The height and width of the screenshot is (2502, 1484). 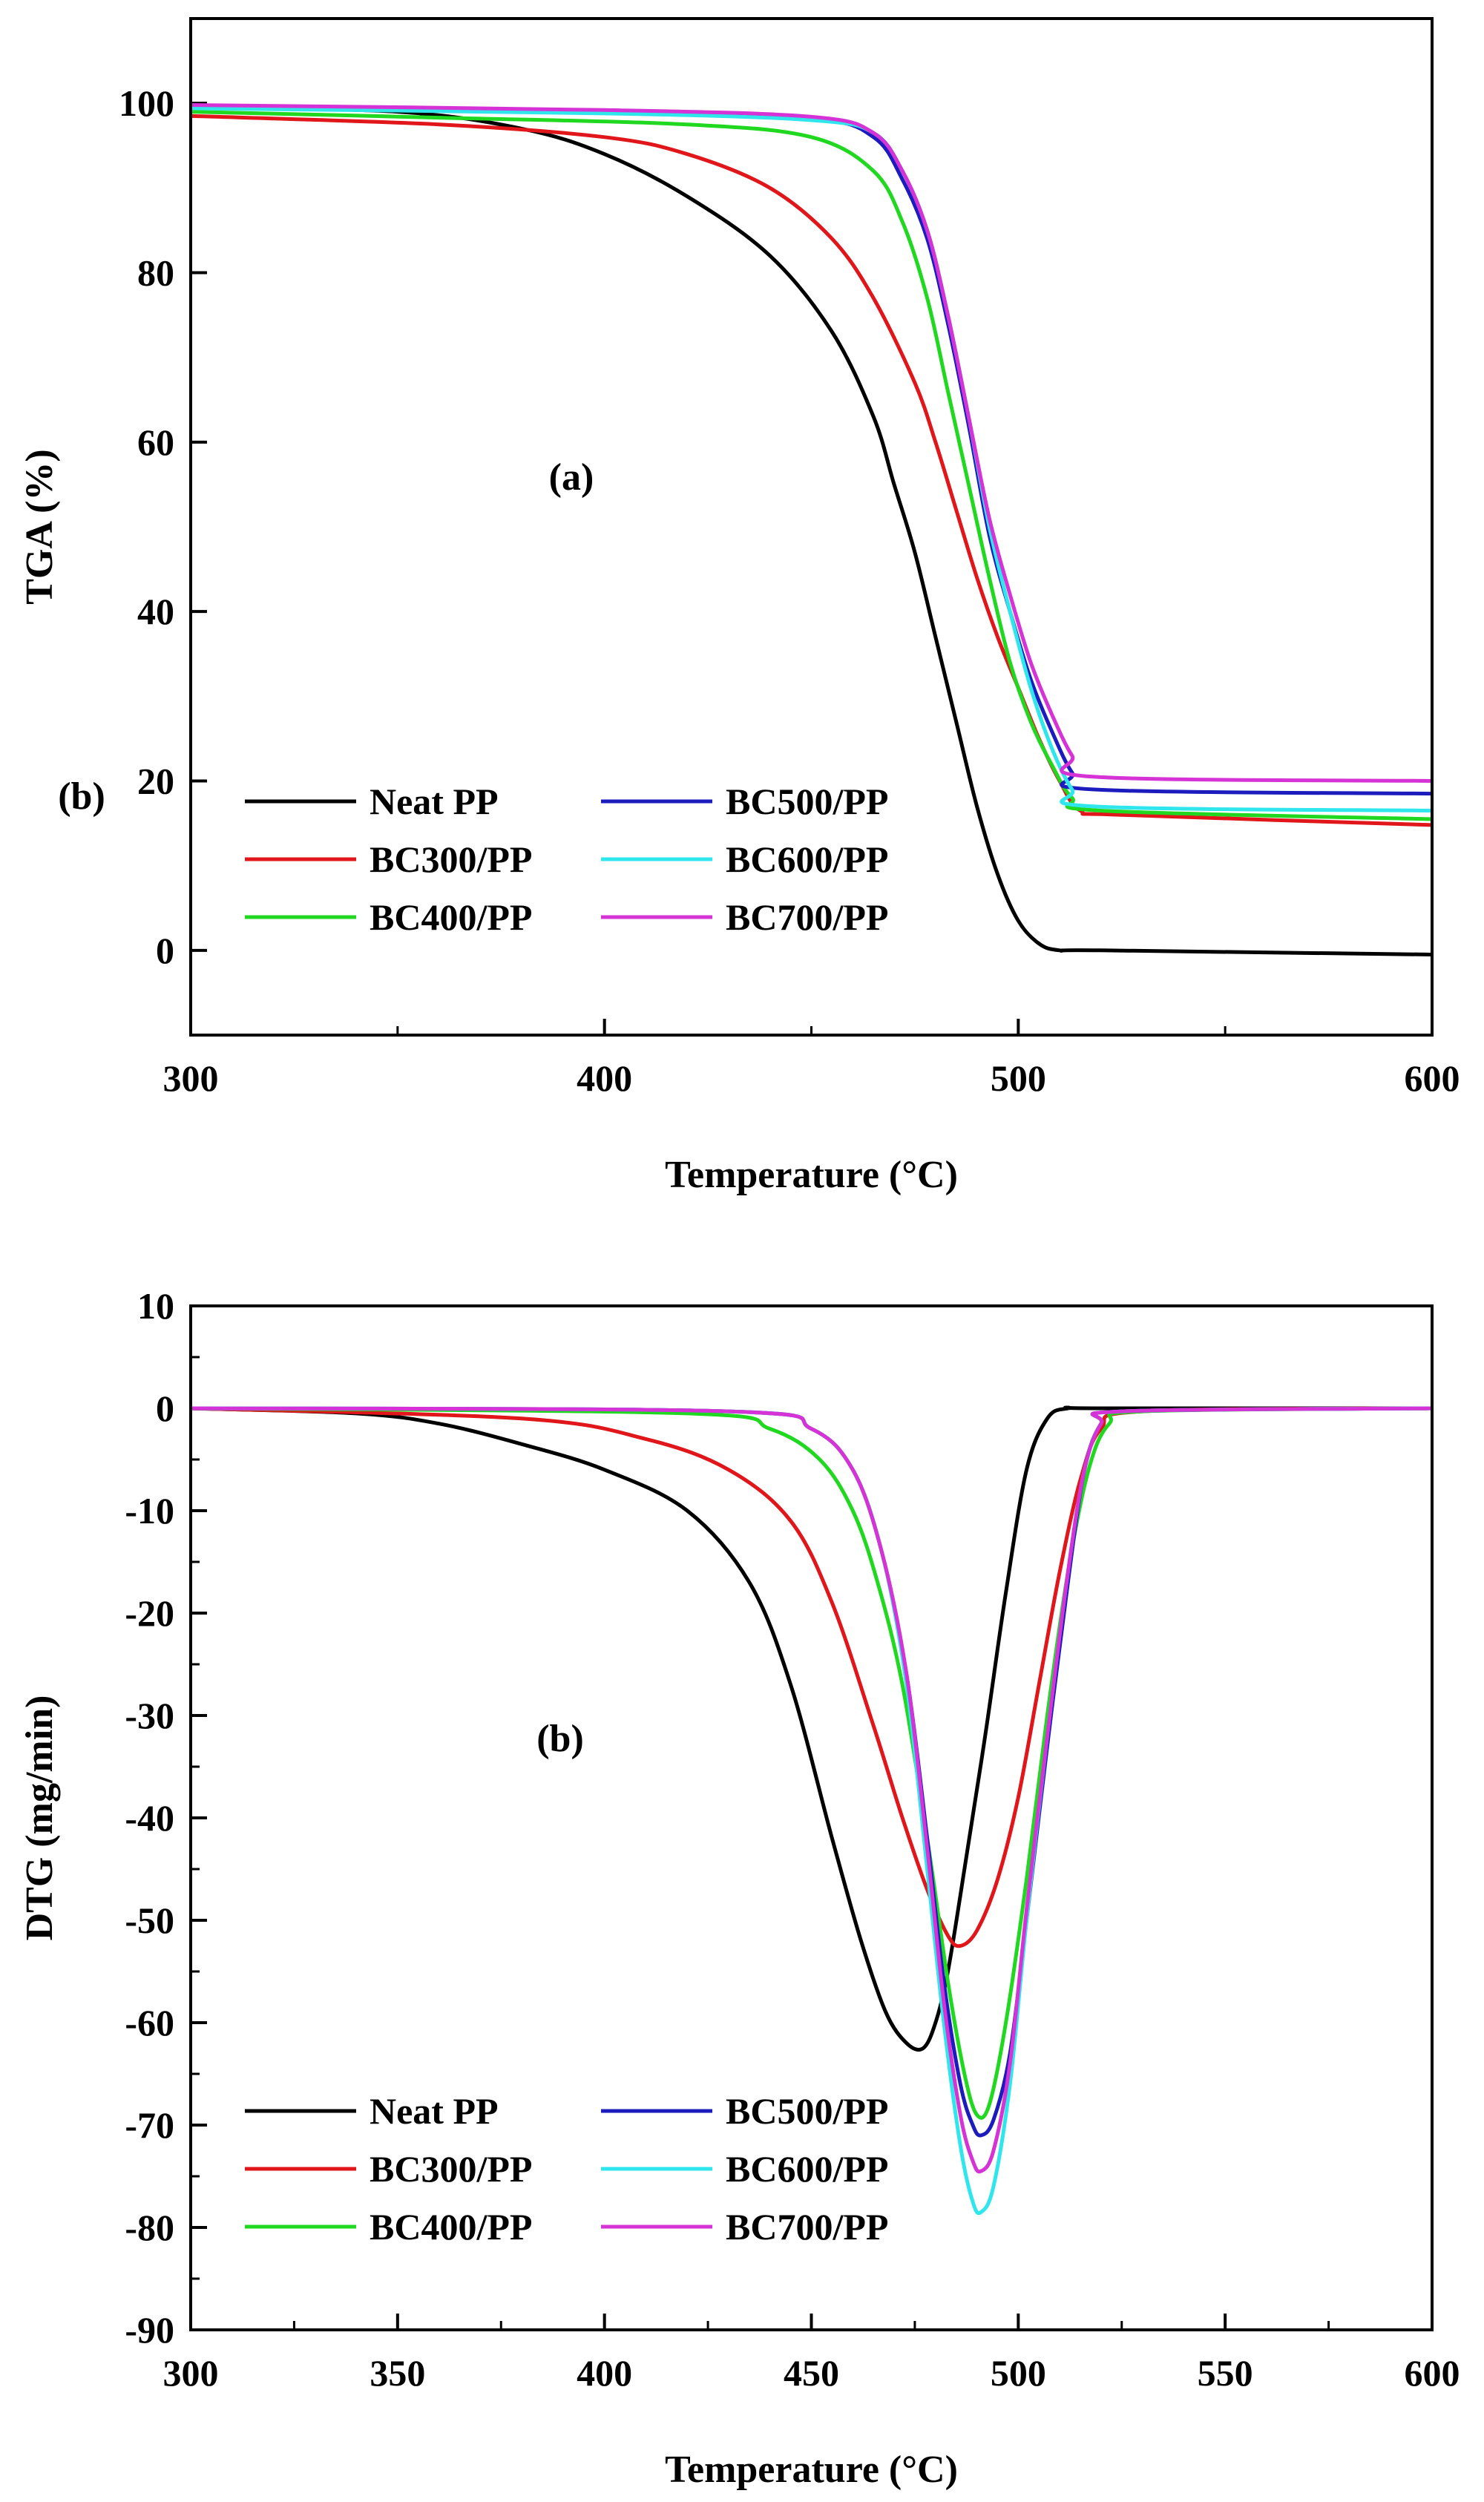 What do you see at coordinates (149, 1818) in the screenshot?
I see `dtg-y-tick-label: -40` at bounding box center [149, 1818].